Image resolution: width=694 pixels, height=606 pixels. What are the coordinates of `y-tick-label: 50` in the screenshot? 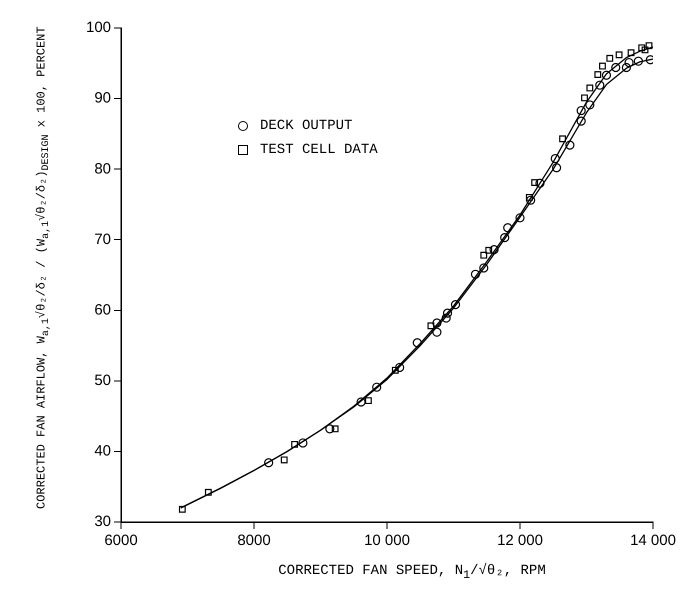 It's located at (103, 380).